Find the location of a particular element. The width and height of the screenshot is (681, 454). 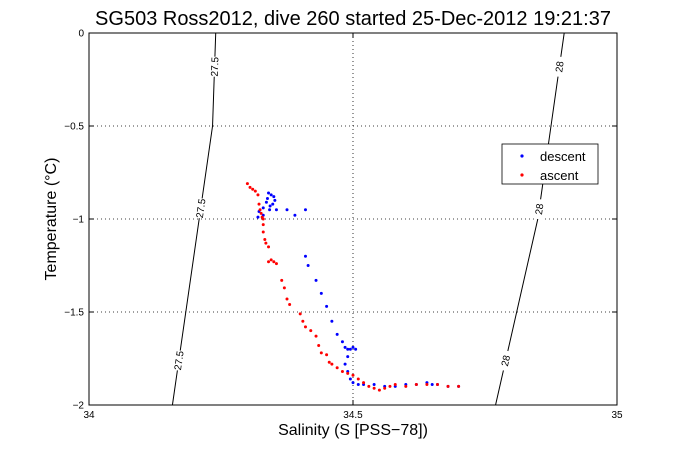

x-tick-label: 35 is located at coordinates (617, 415).